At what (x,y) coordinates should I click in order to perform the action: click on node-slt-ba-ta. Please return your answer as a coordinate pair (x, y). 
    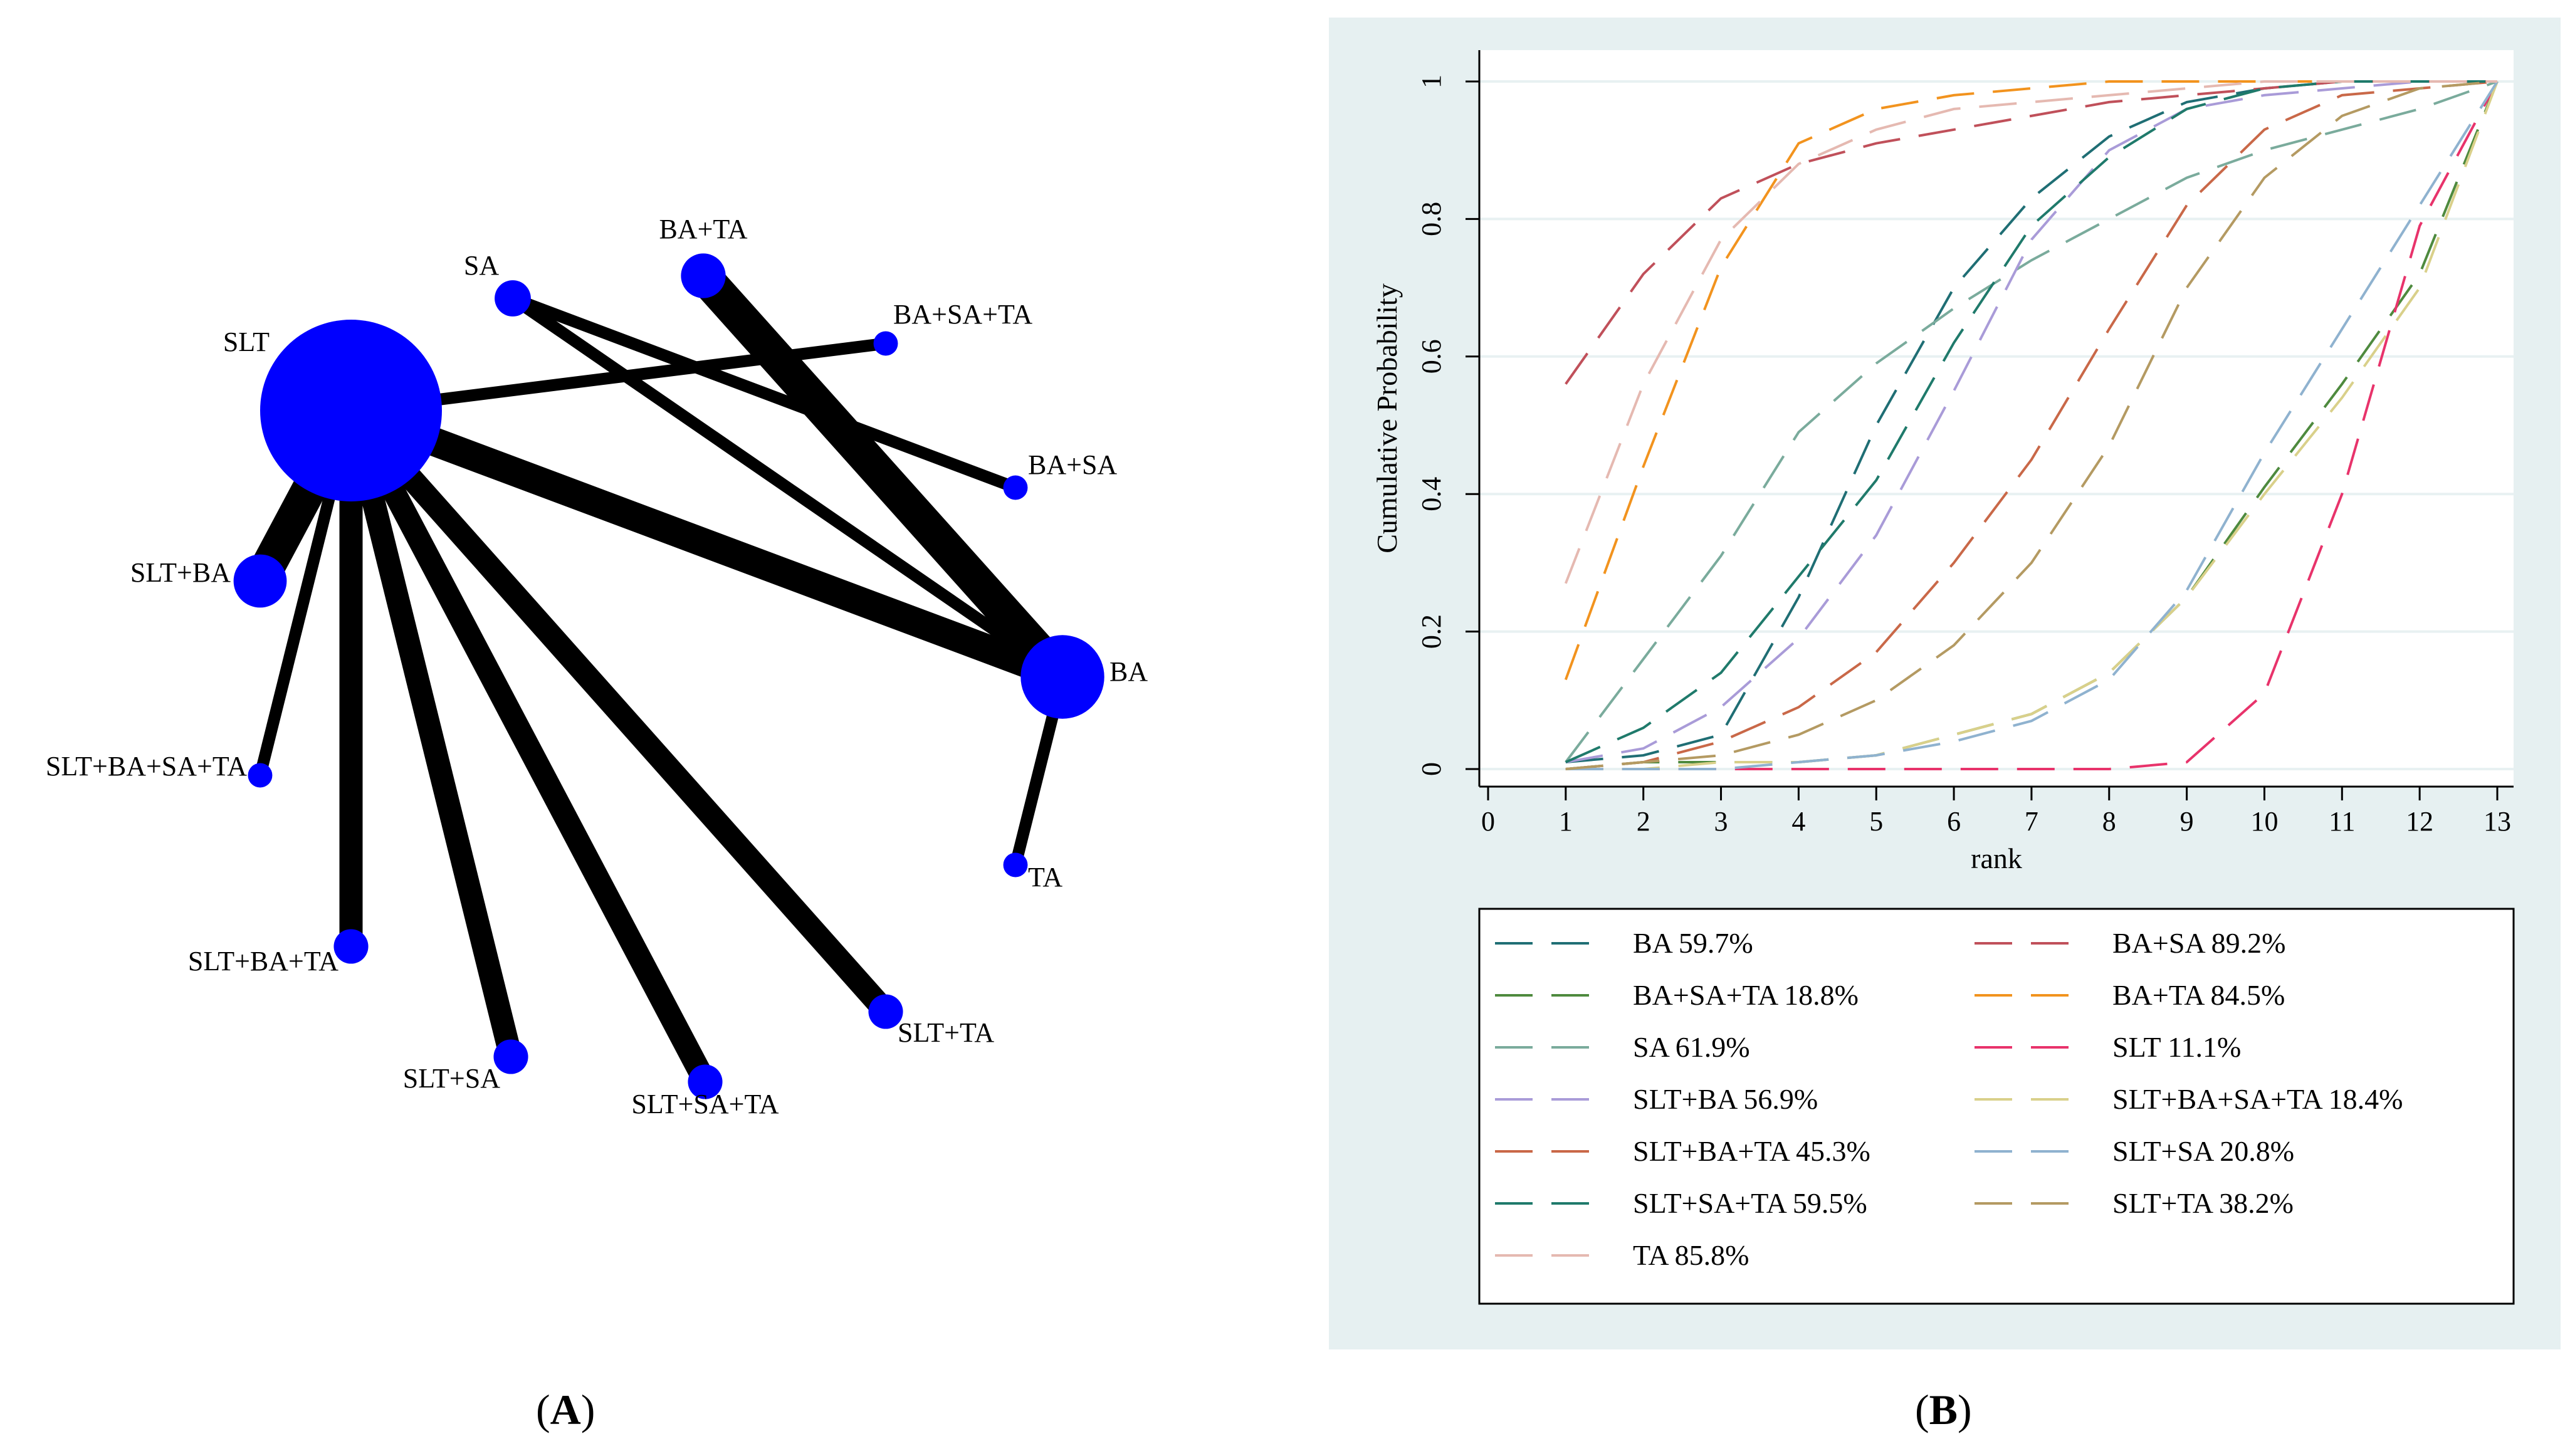
    Looking at the image, I should click on (351, 946).